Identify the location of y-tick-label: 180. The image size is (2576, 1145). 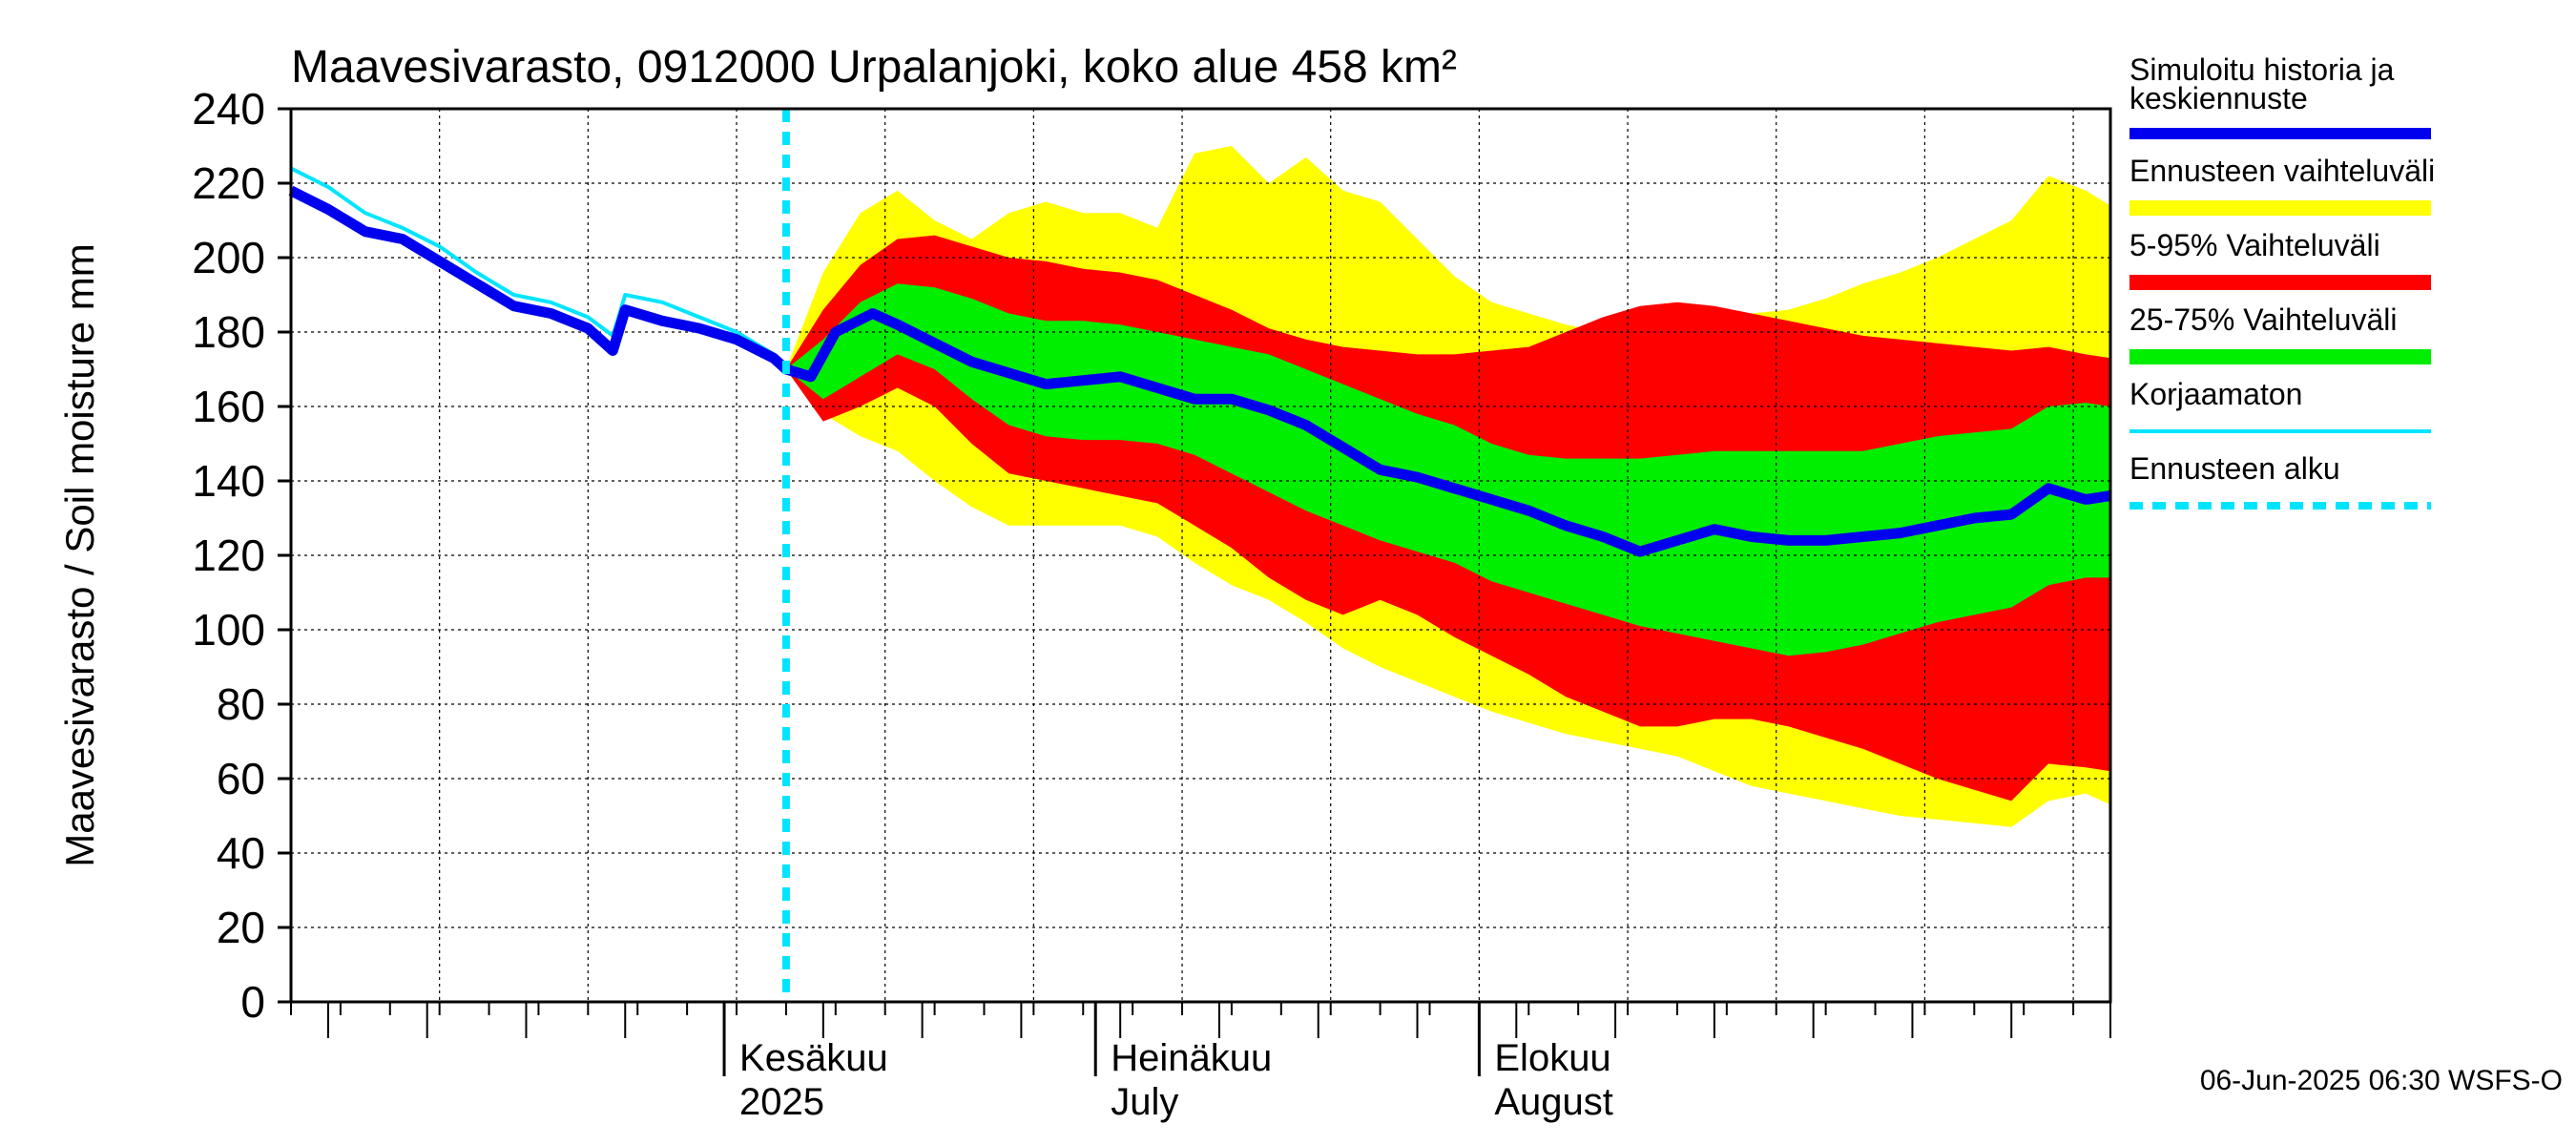
(228, 332).